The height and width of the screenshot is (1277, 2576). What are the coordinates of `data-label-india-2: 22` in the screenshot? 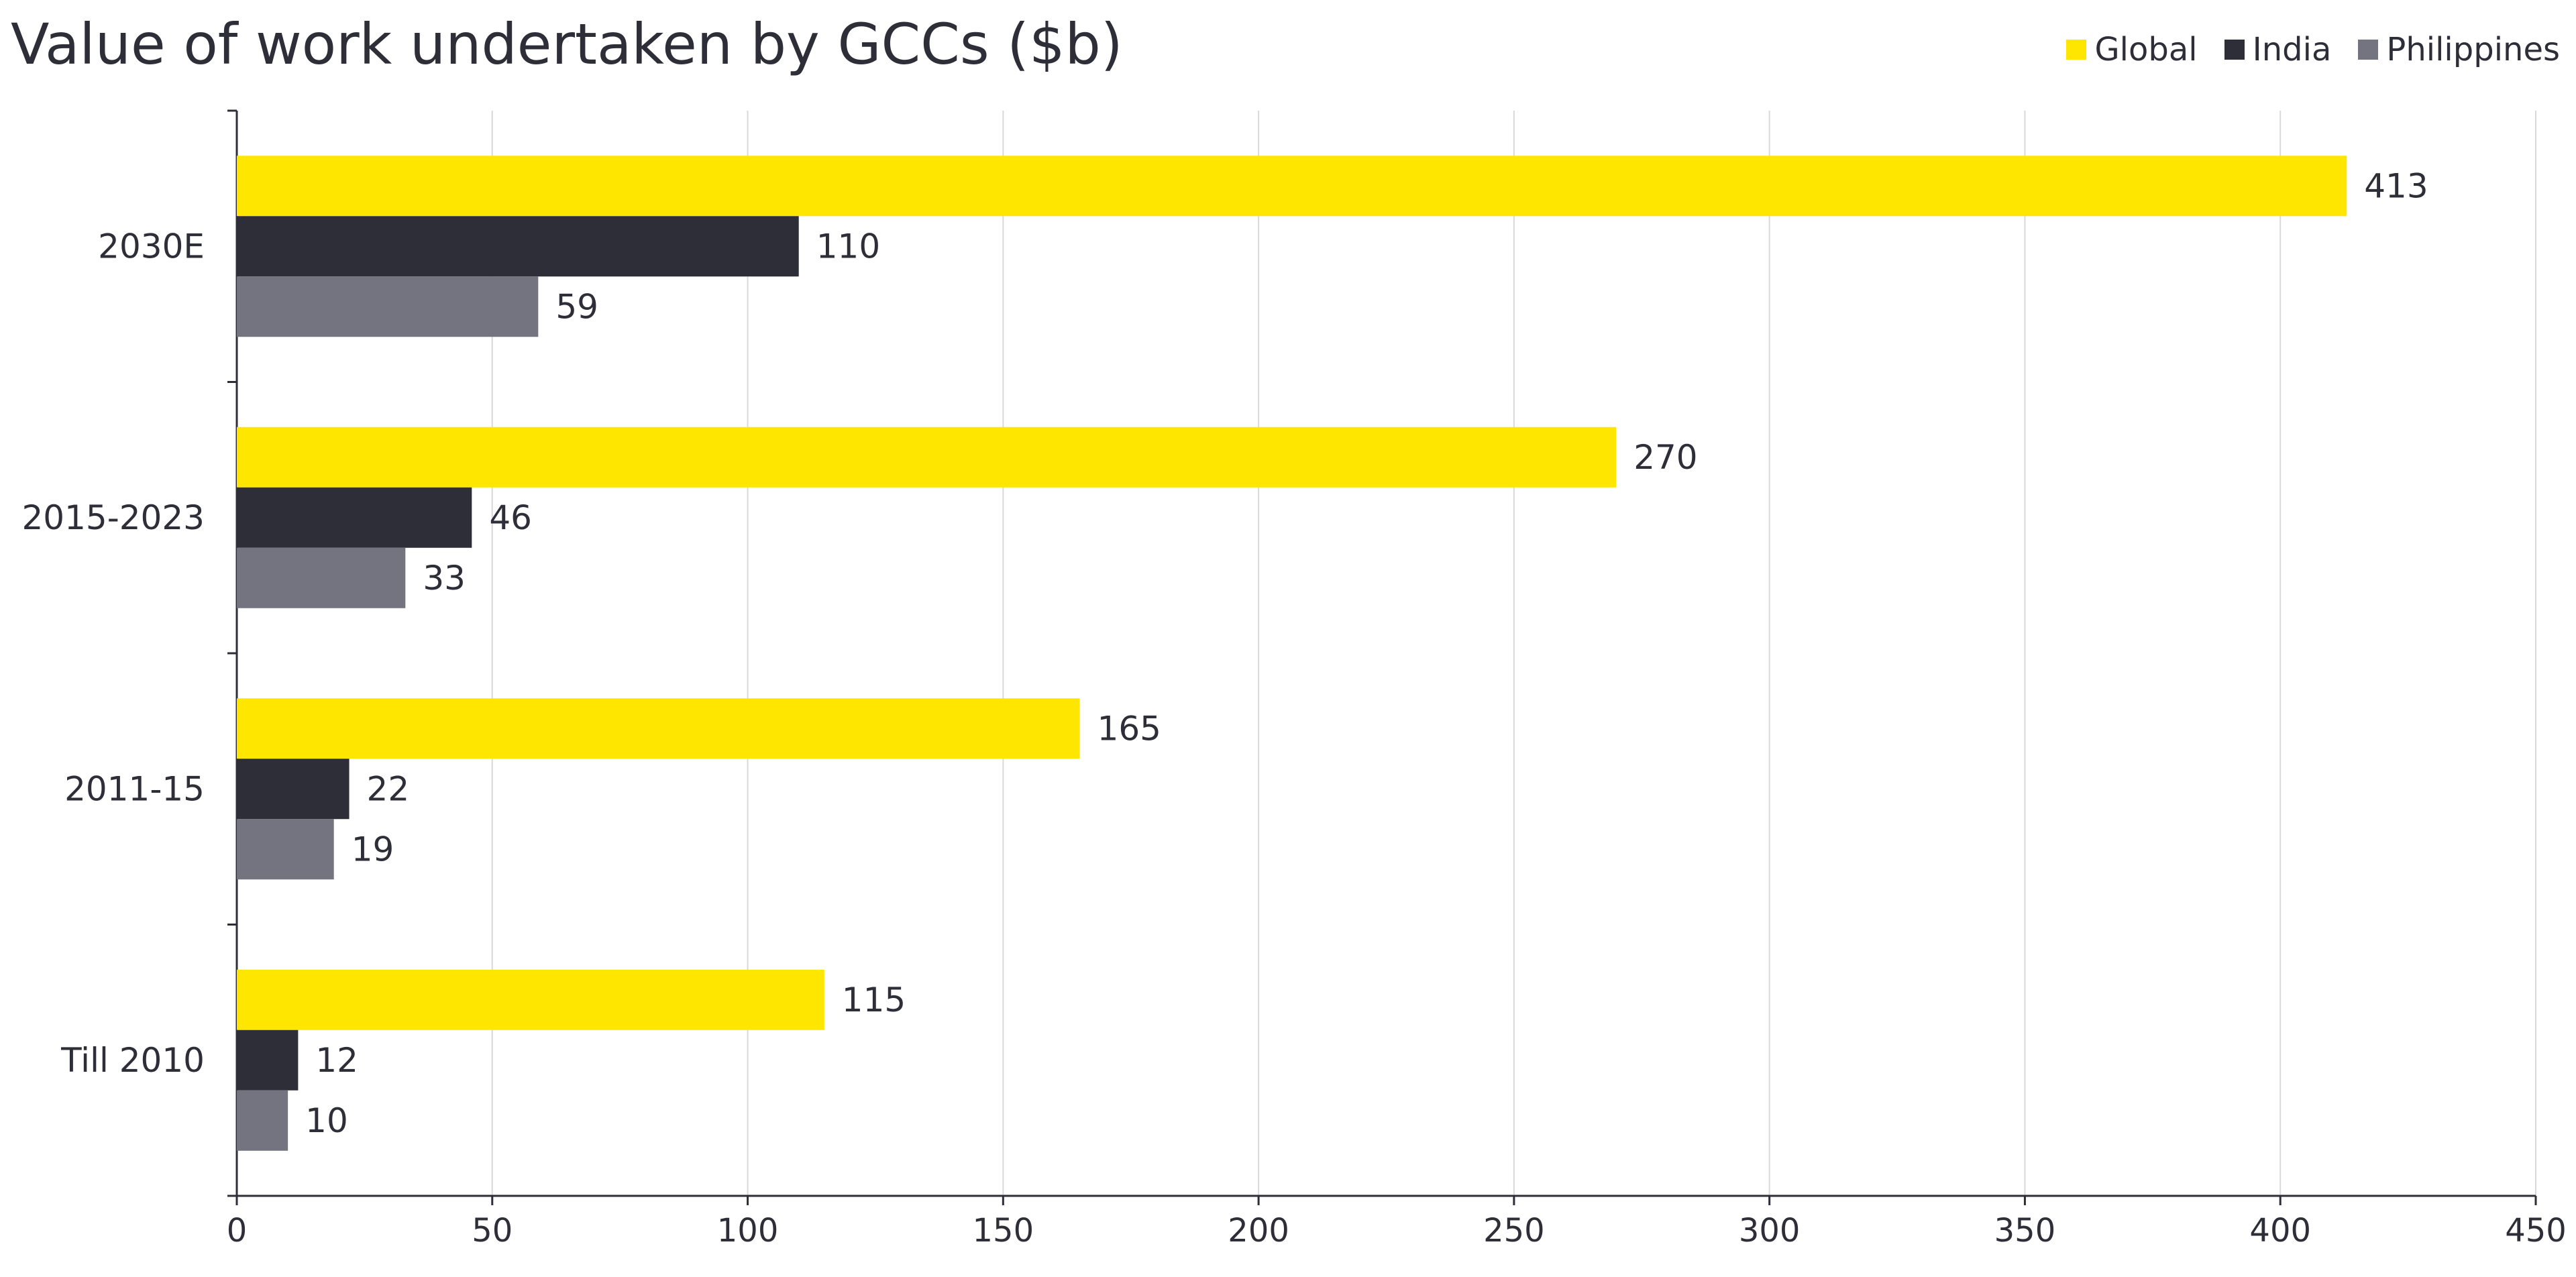 It's located at (388, 788).